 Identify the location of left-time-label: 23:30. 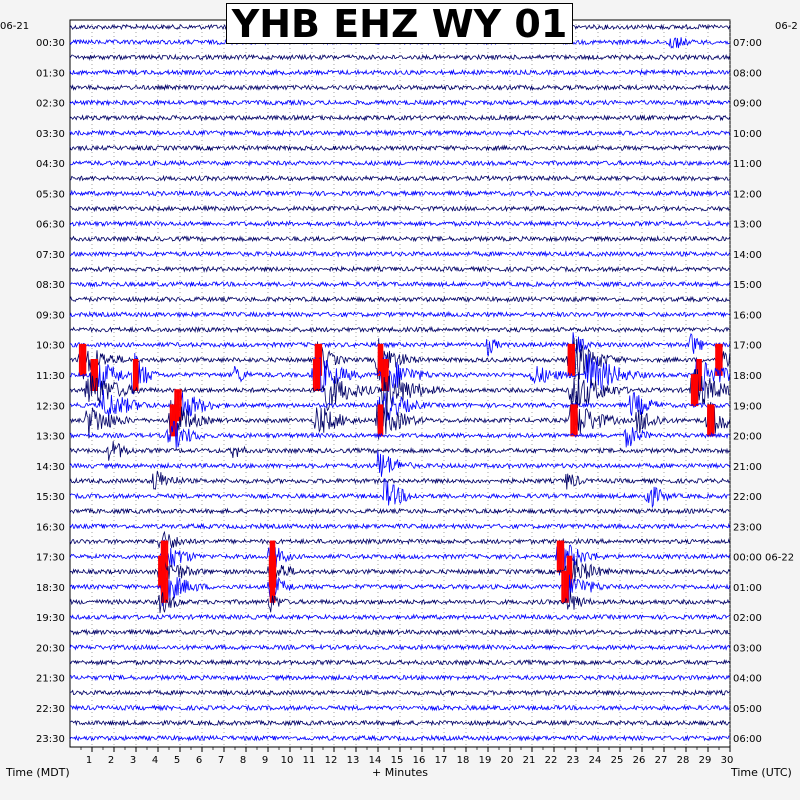
(50, 739).